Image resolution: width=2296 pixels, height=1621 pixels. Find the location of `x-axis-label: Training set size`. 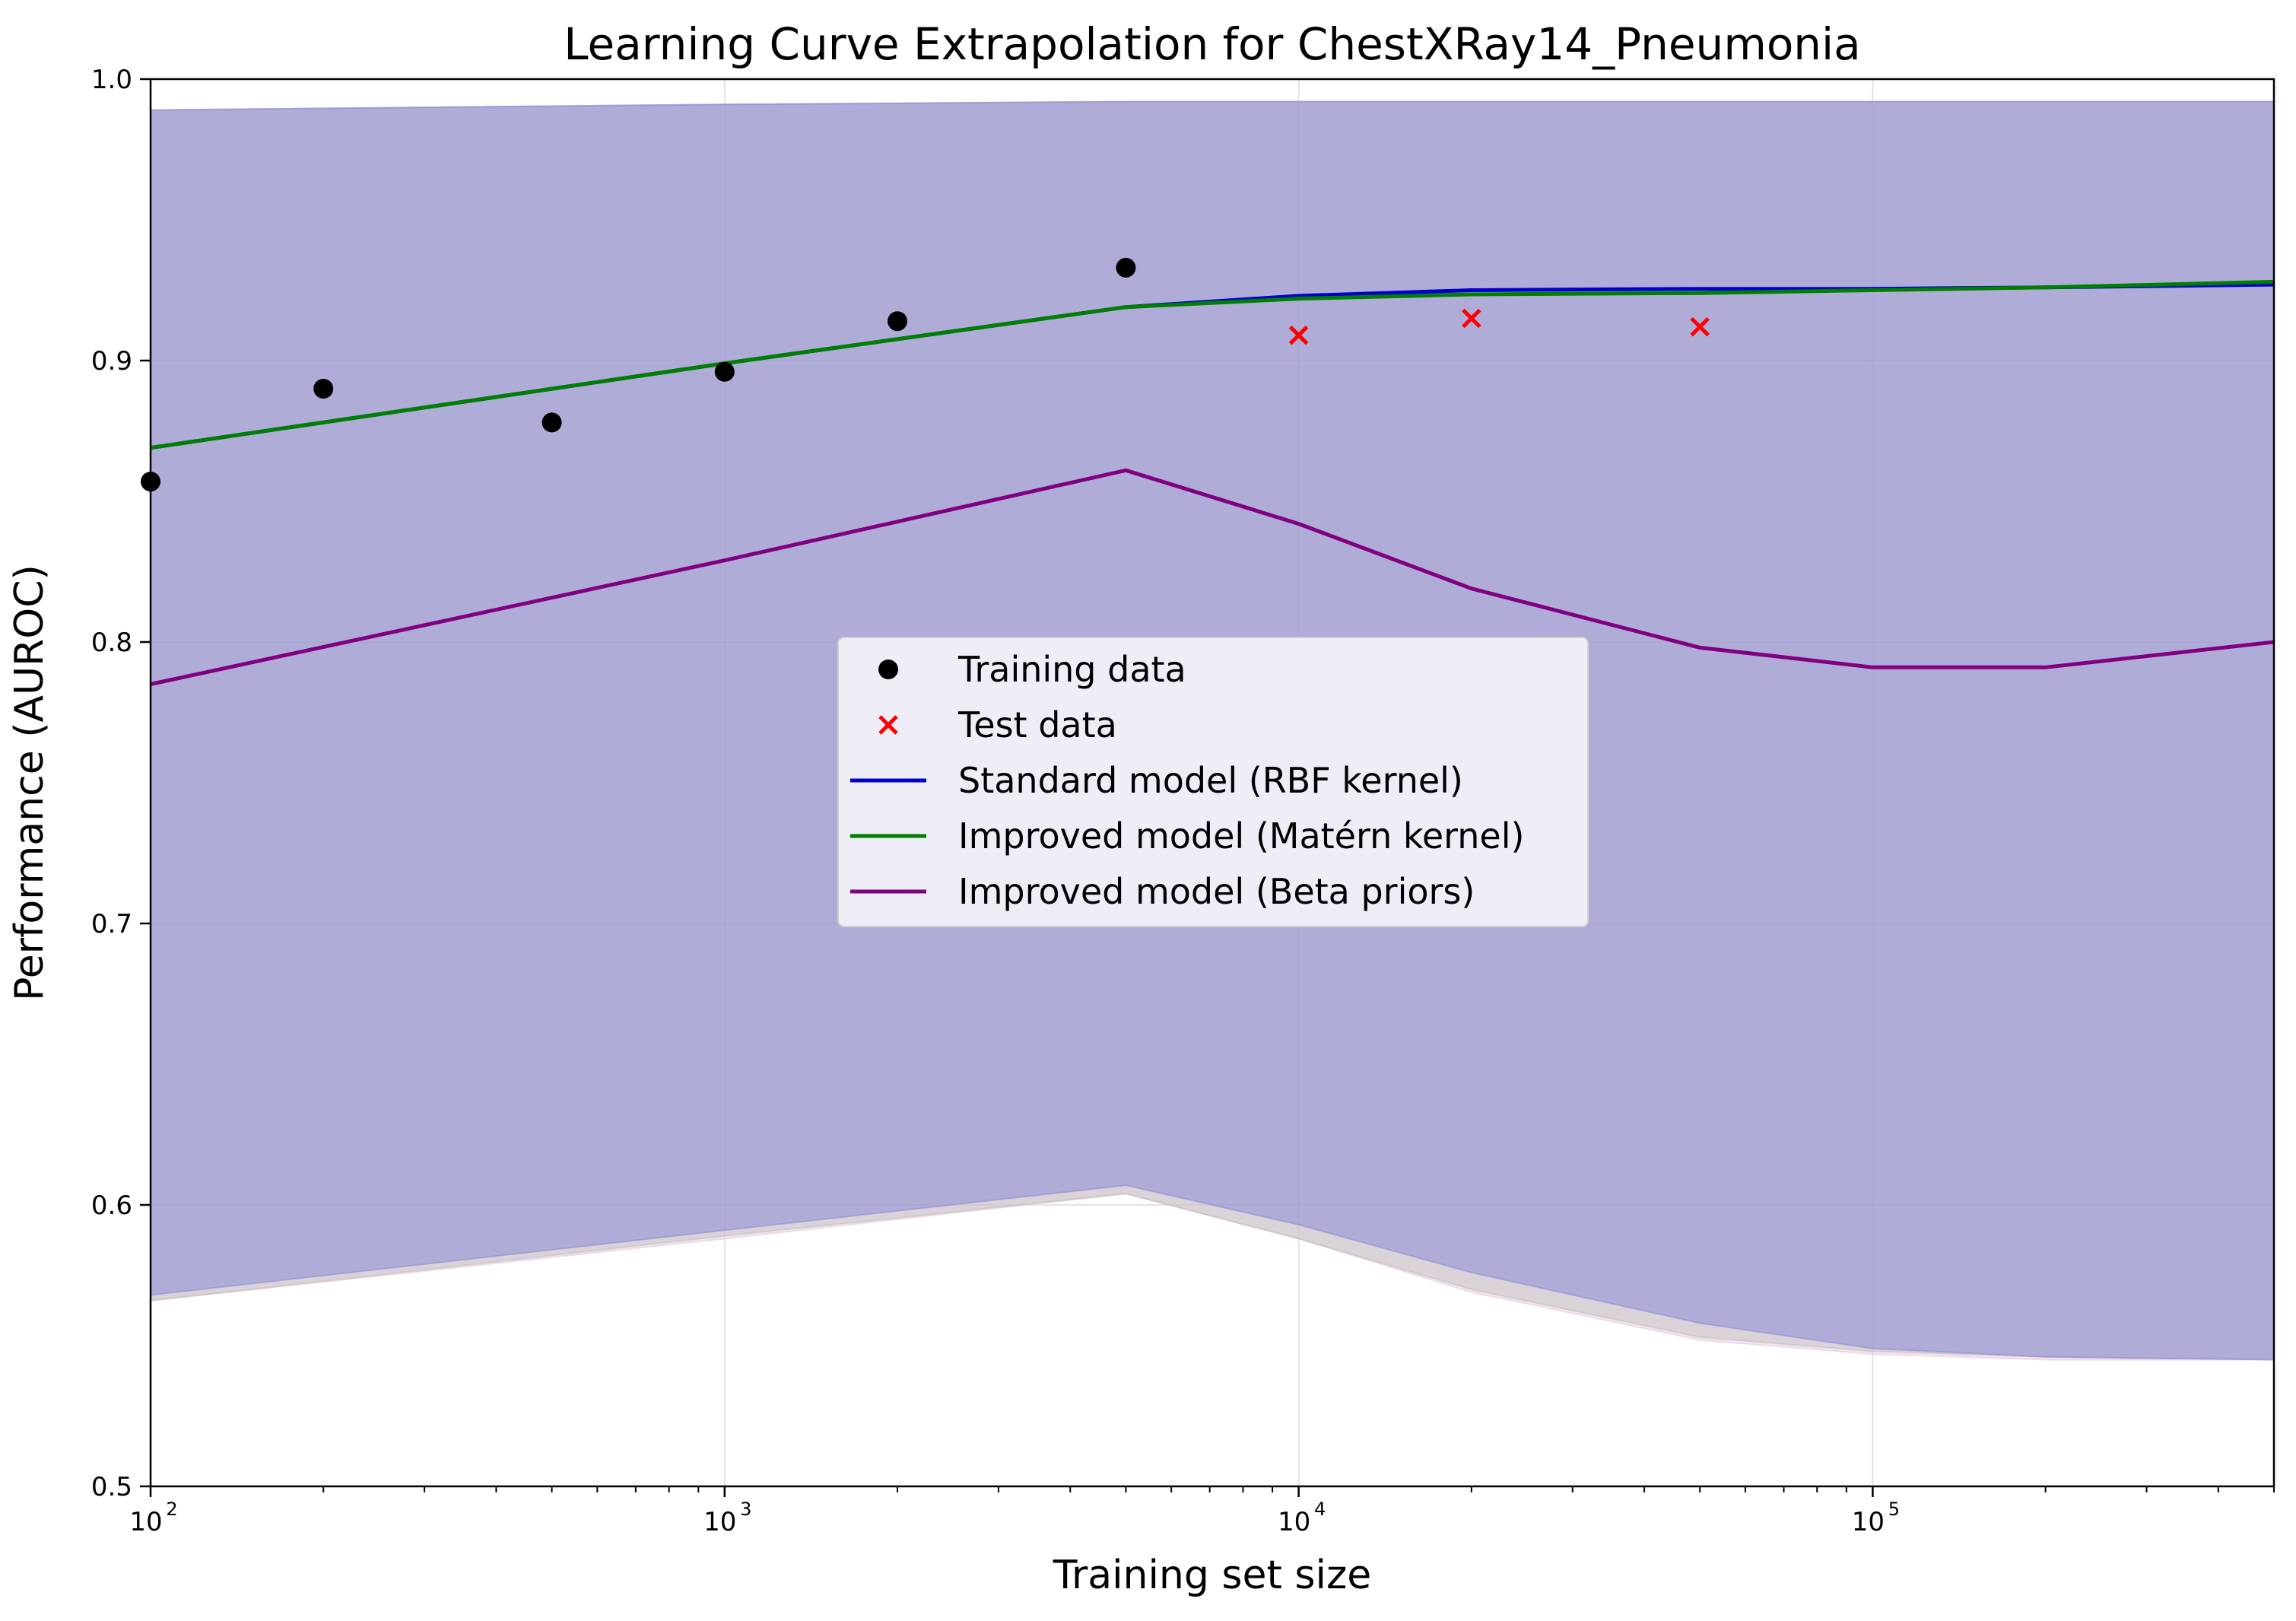

x-axis-label: Training set size is located at coordinates (1213, 1575).